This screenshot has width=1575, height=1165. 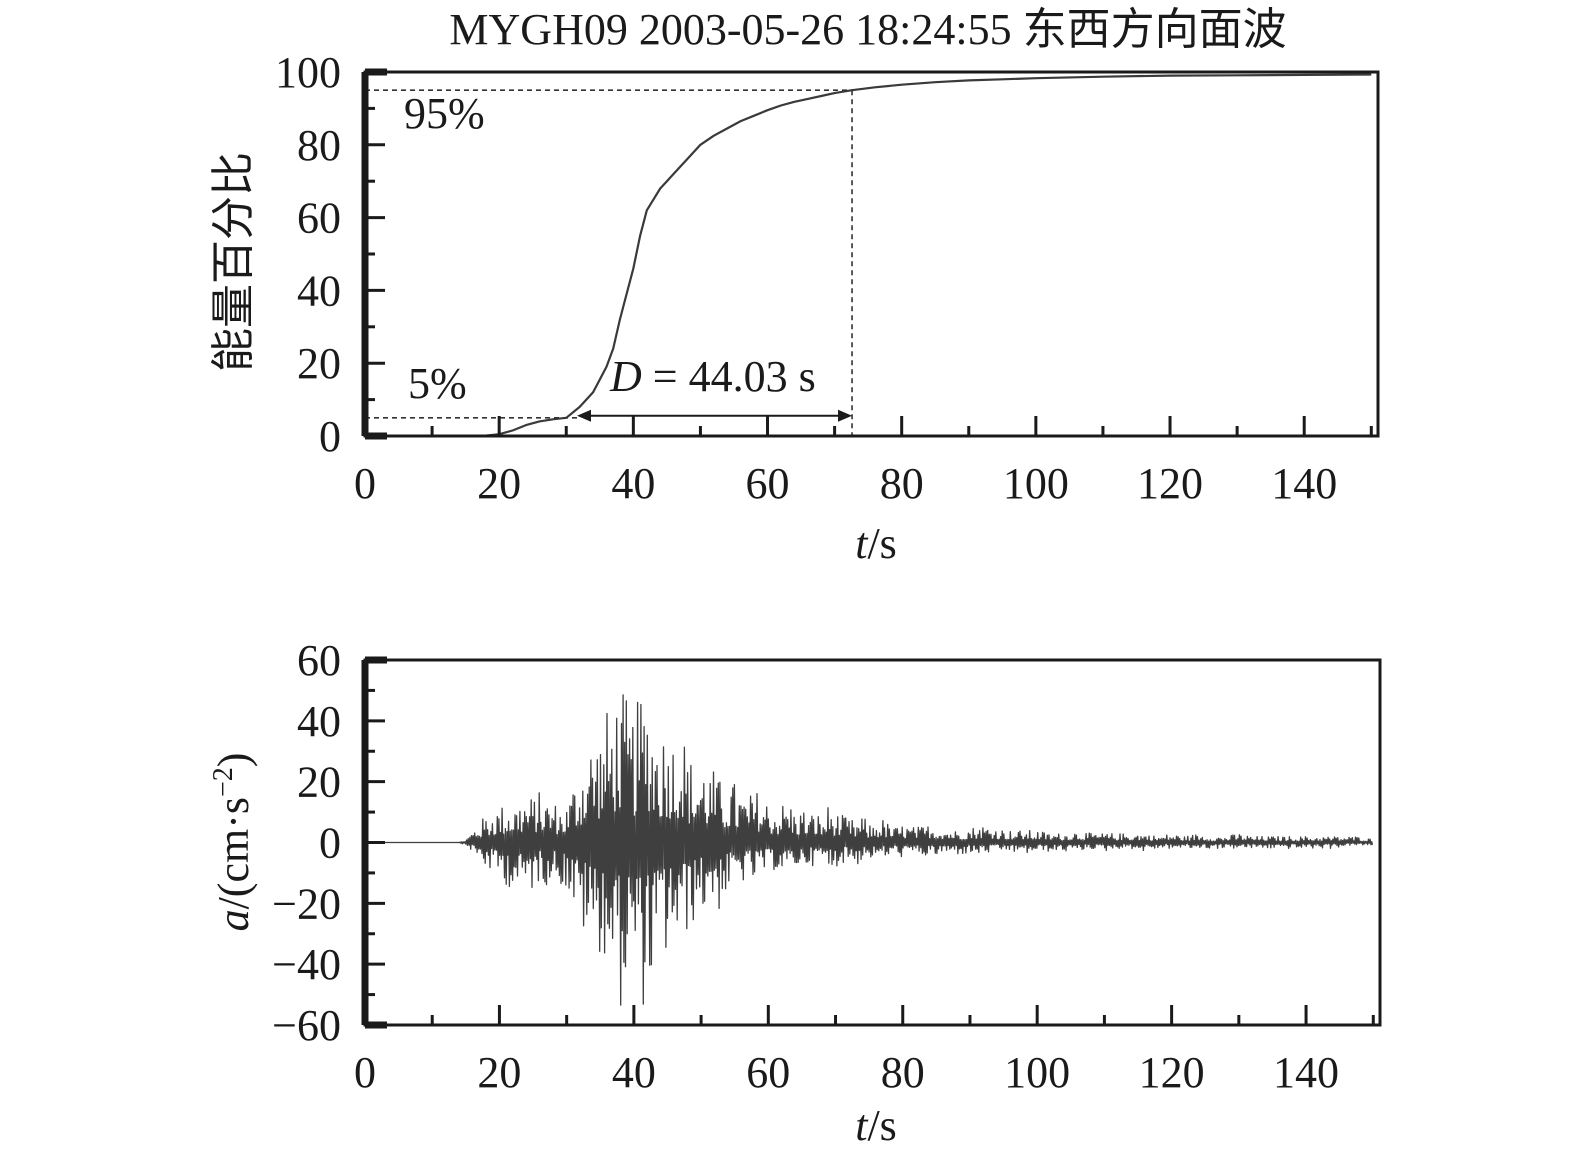 I want to click on accel-y-tick-label: −40, so click(x=306, y=964).